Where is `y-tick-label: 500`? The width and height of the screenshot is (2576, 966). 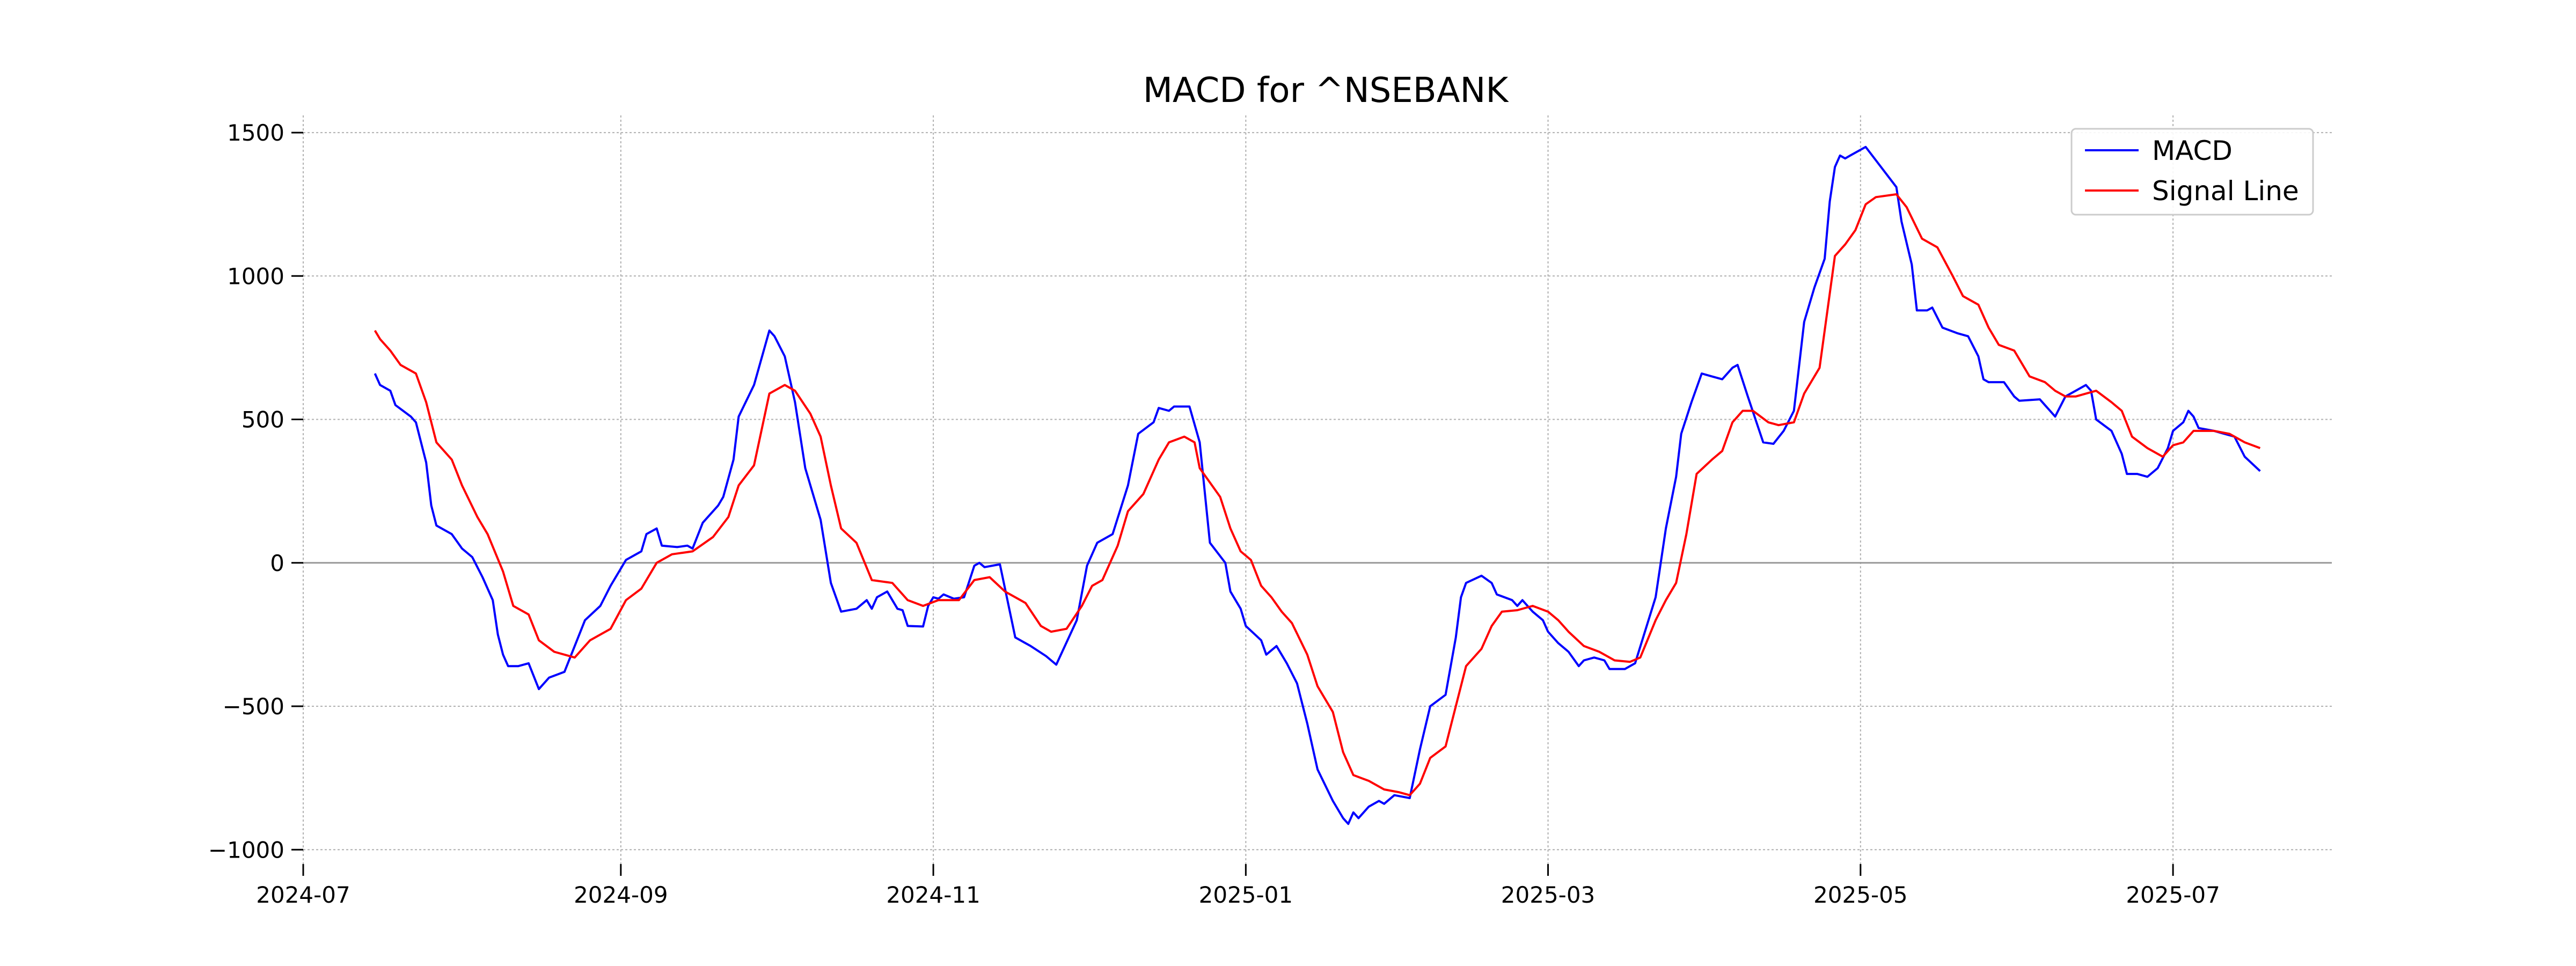
y-tick-label: 500 is located at coordinates (262, 420).